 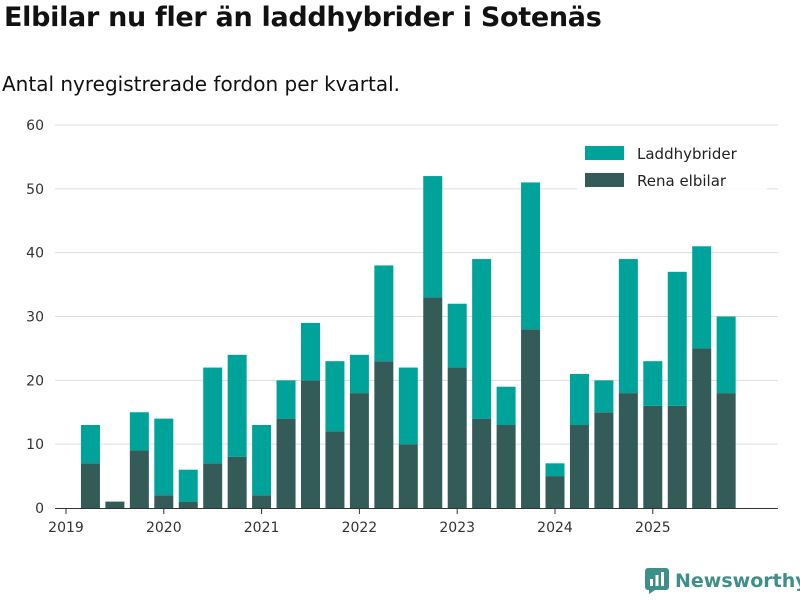 What do you see at coordinates (335, 469) in the screenshot?
I see `bar-rena-elbilar-2021Q4` at bounding box center [335, 469].